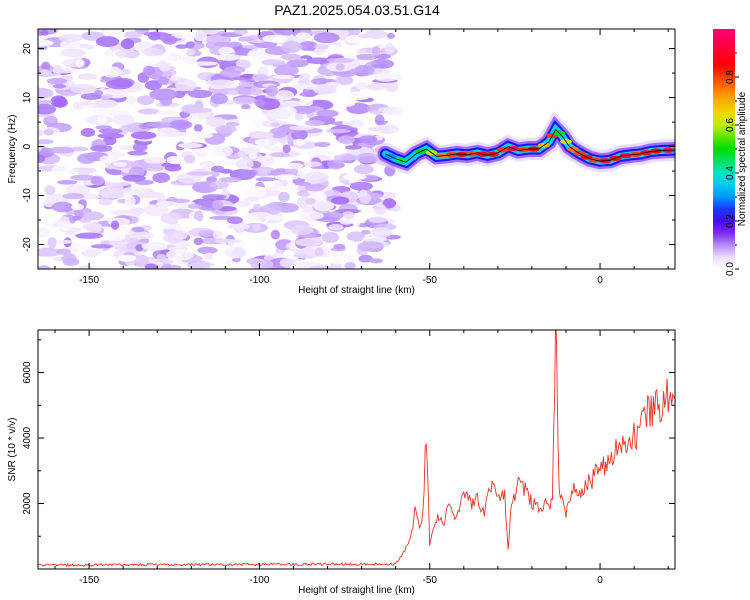  Describe the element at coordinates (27, 503) in the screenshot. I see `y-tick-label: 2000` at that location.